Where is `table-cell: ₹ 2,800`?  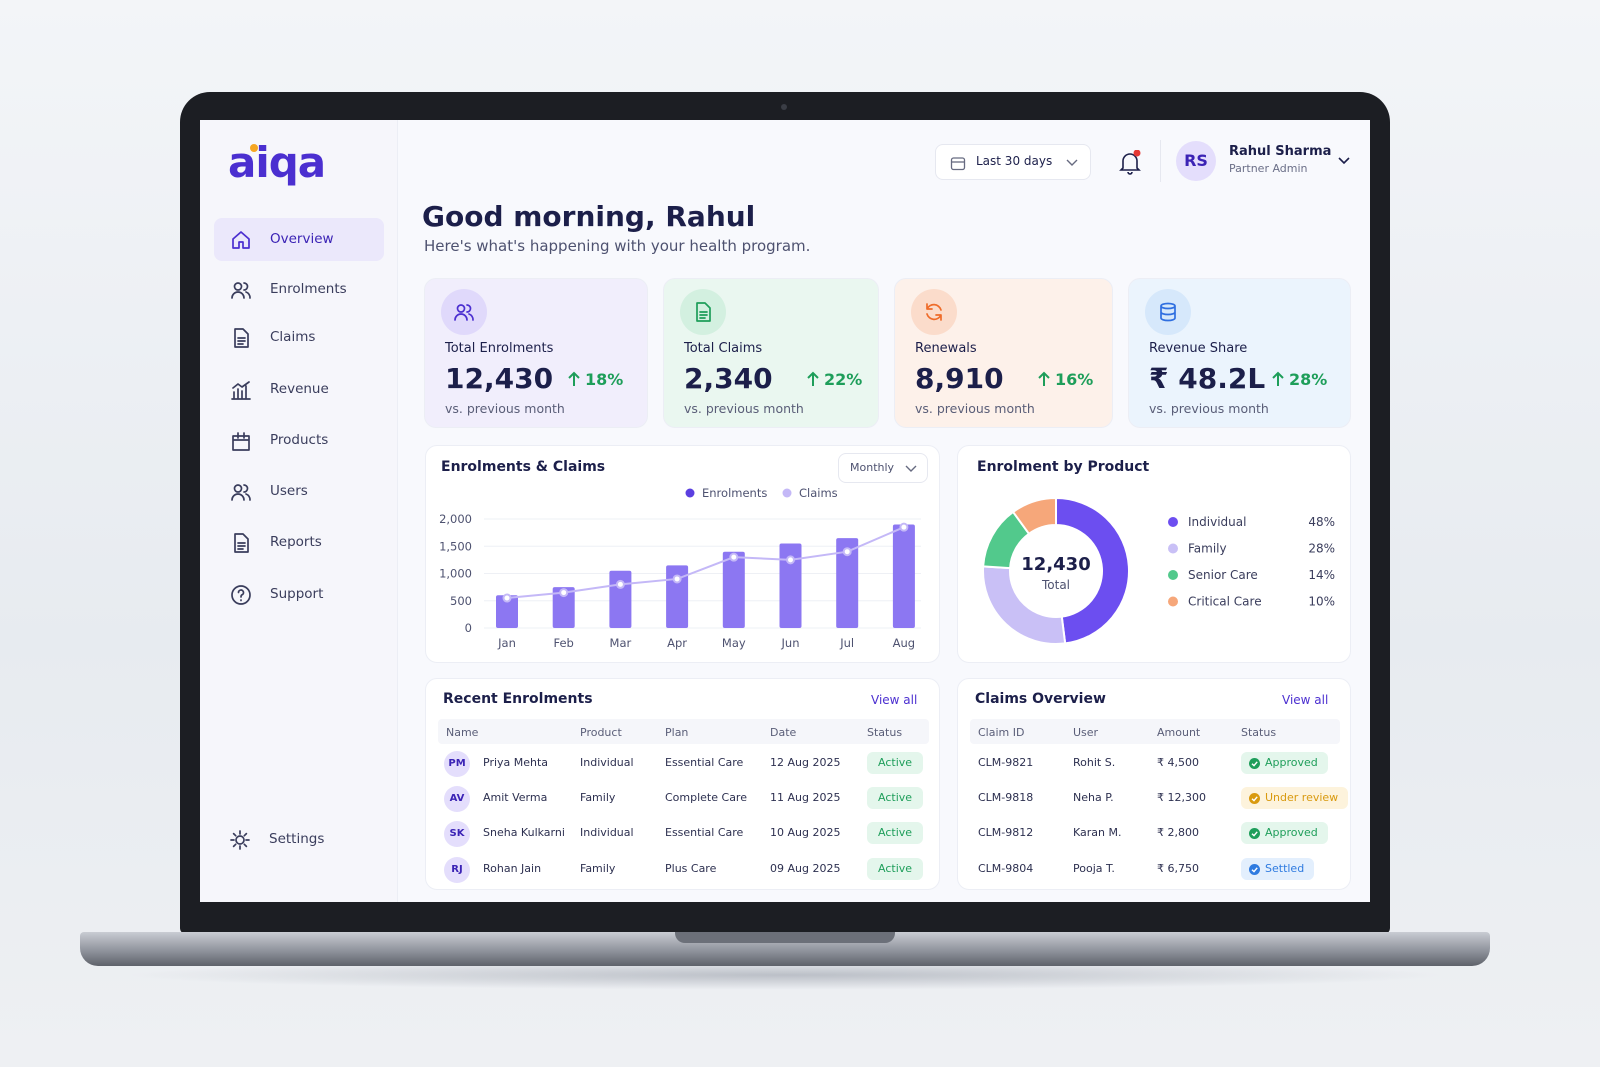 table-cell: ₹ 2,800 is located at coordinates (1178, 832).